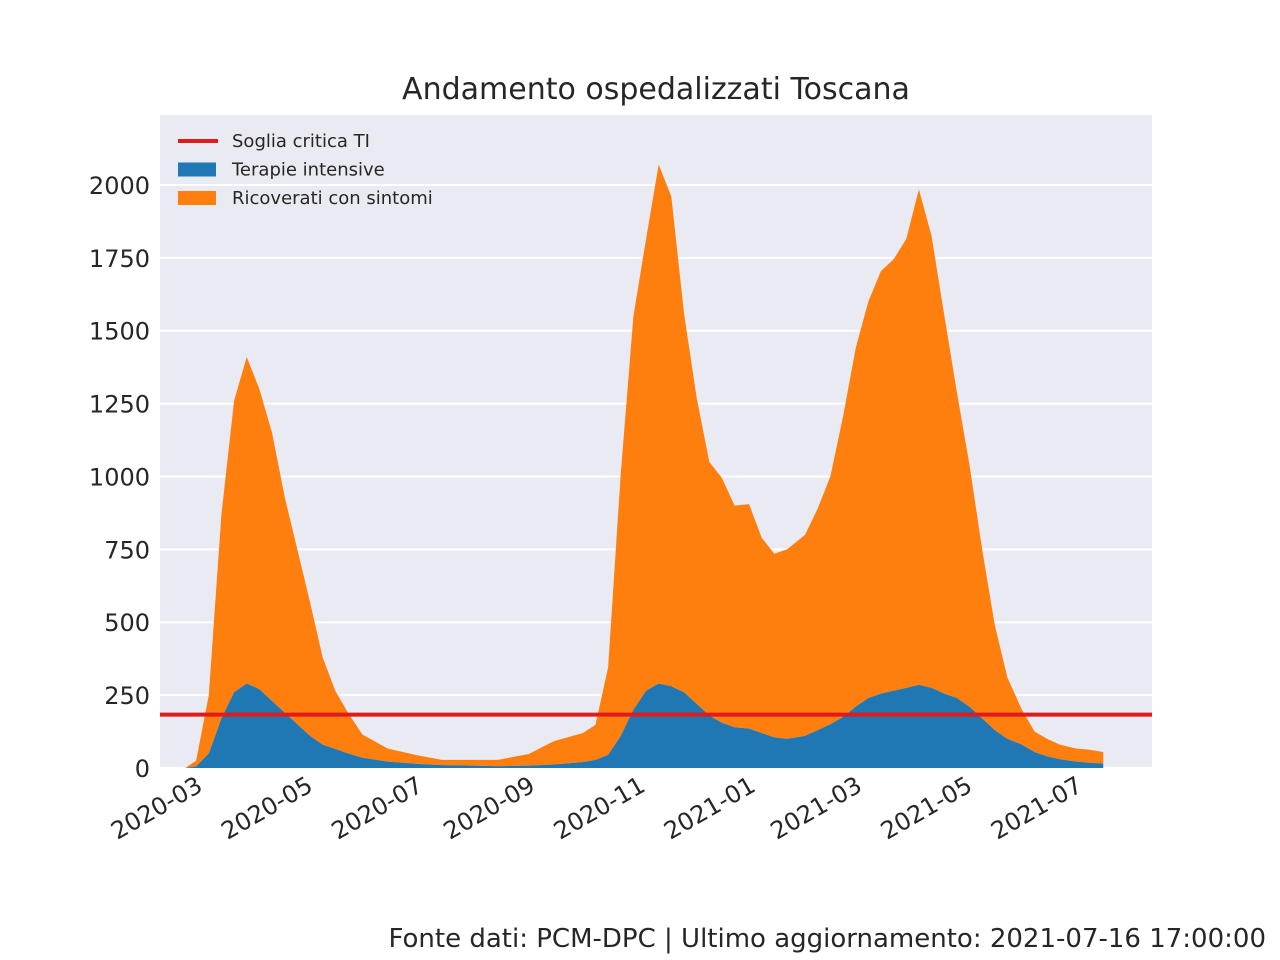  I want to click on y-tick-label: 250, so click(127, 696).